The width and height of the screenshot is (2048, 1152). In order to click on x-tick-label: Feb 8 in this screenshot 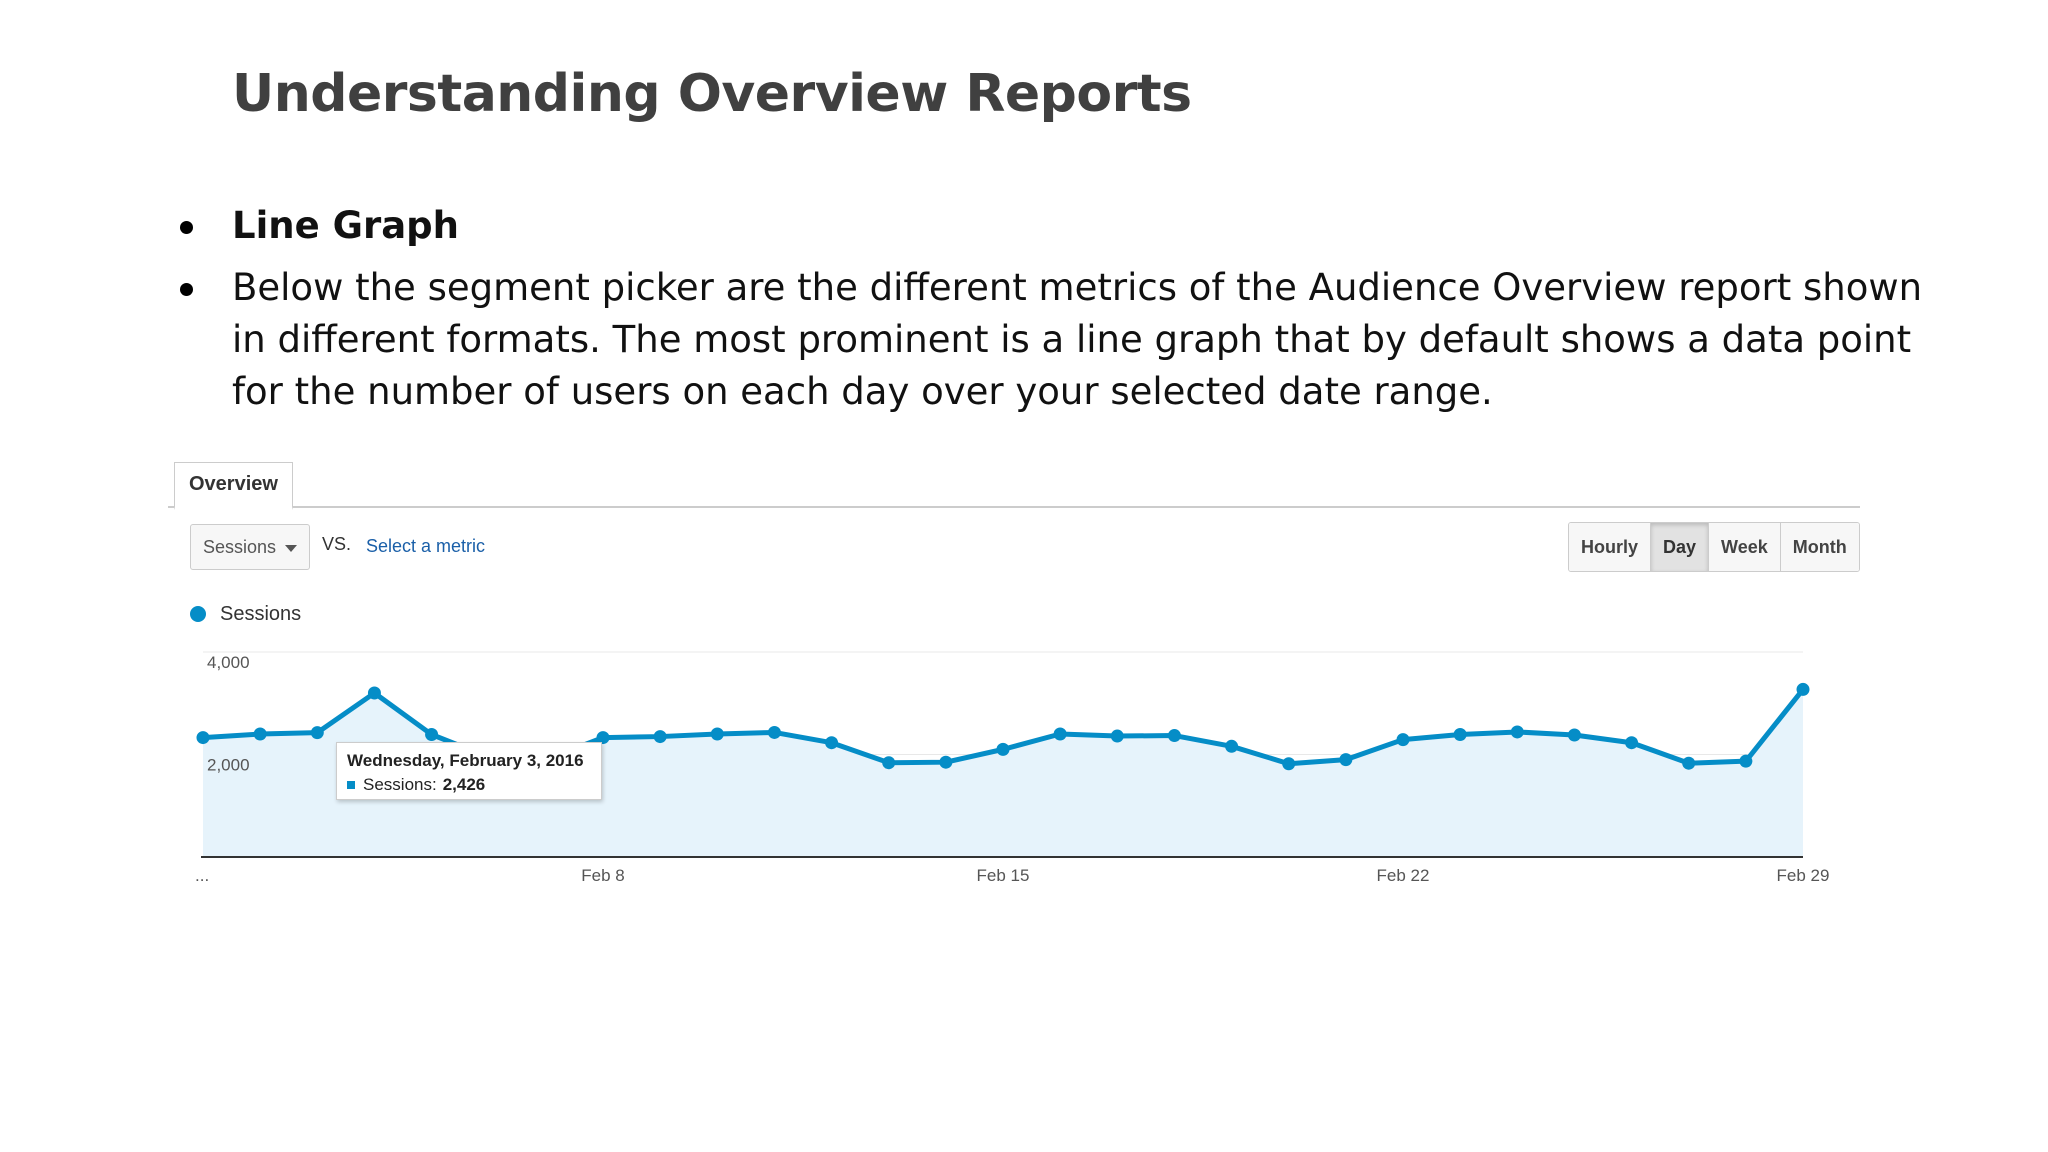, I will do `click(602, 874)`.